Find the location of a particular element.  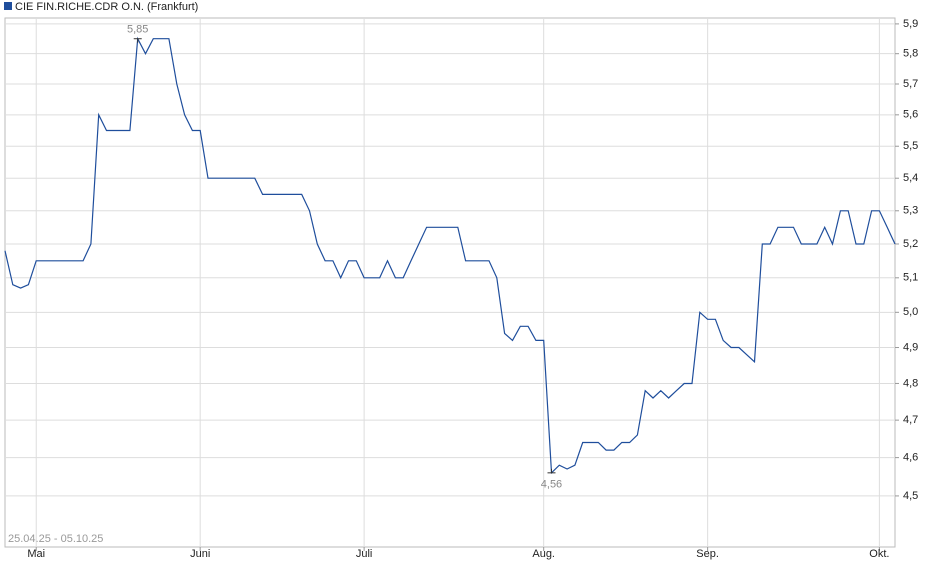

y-tick-label: 4,8 is located at coordinates (910, 383).